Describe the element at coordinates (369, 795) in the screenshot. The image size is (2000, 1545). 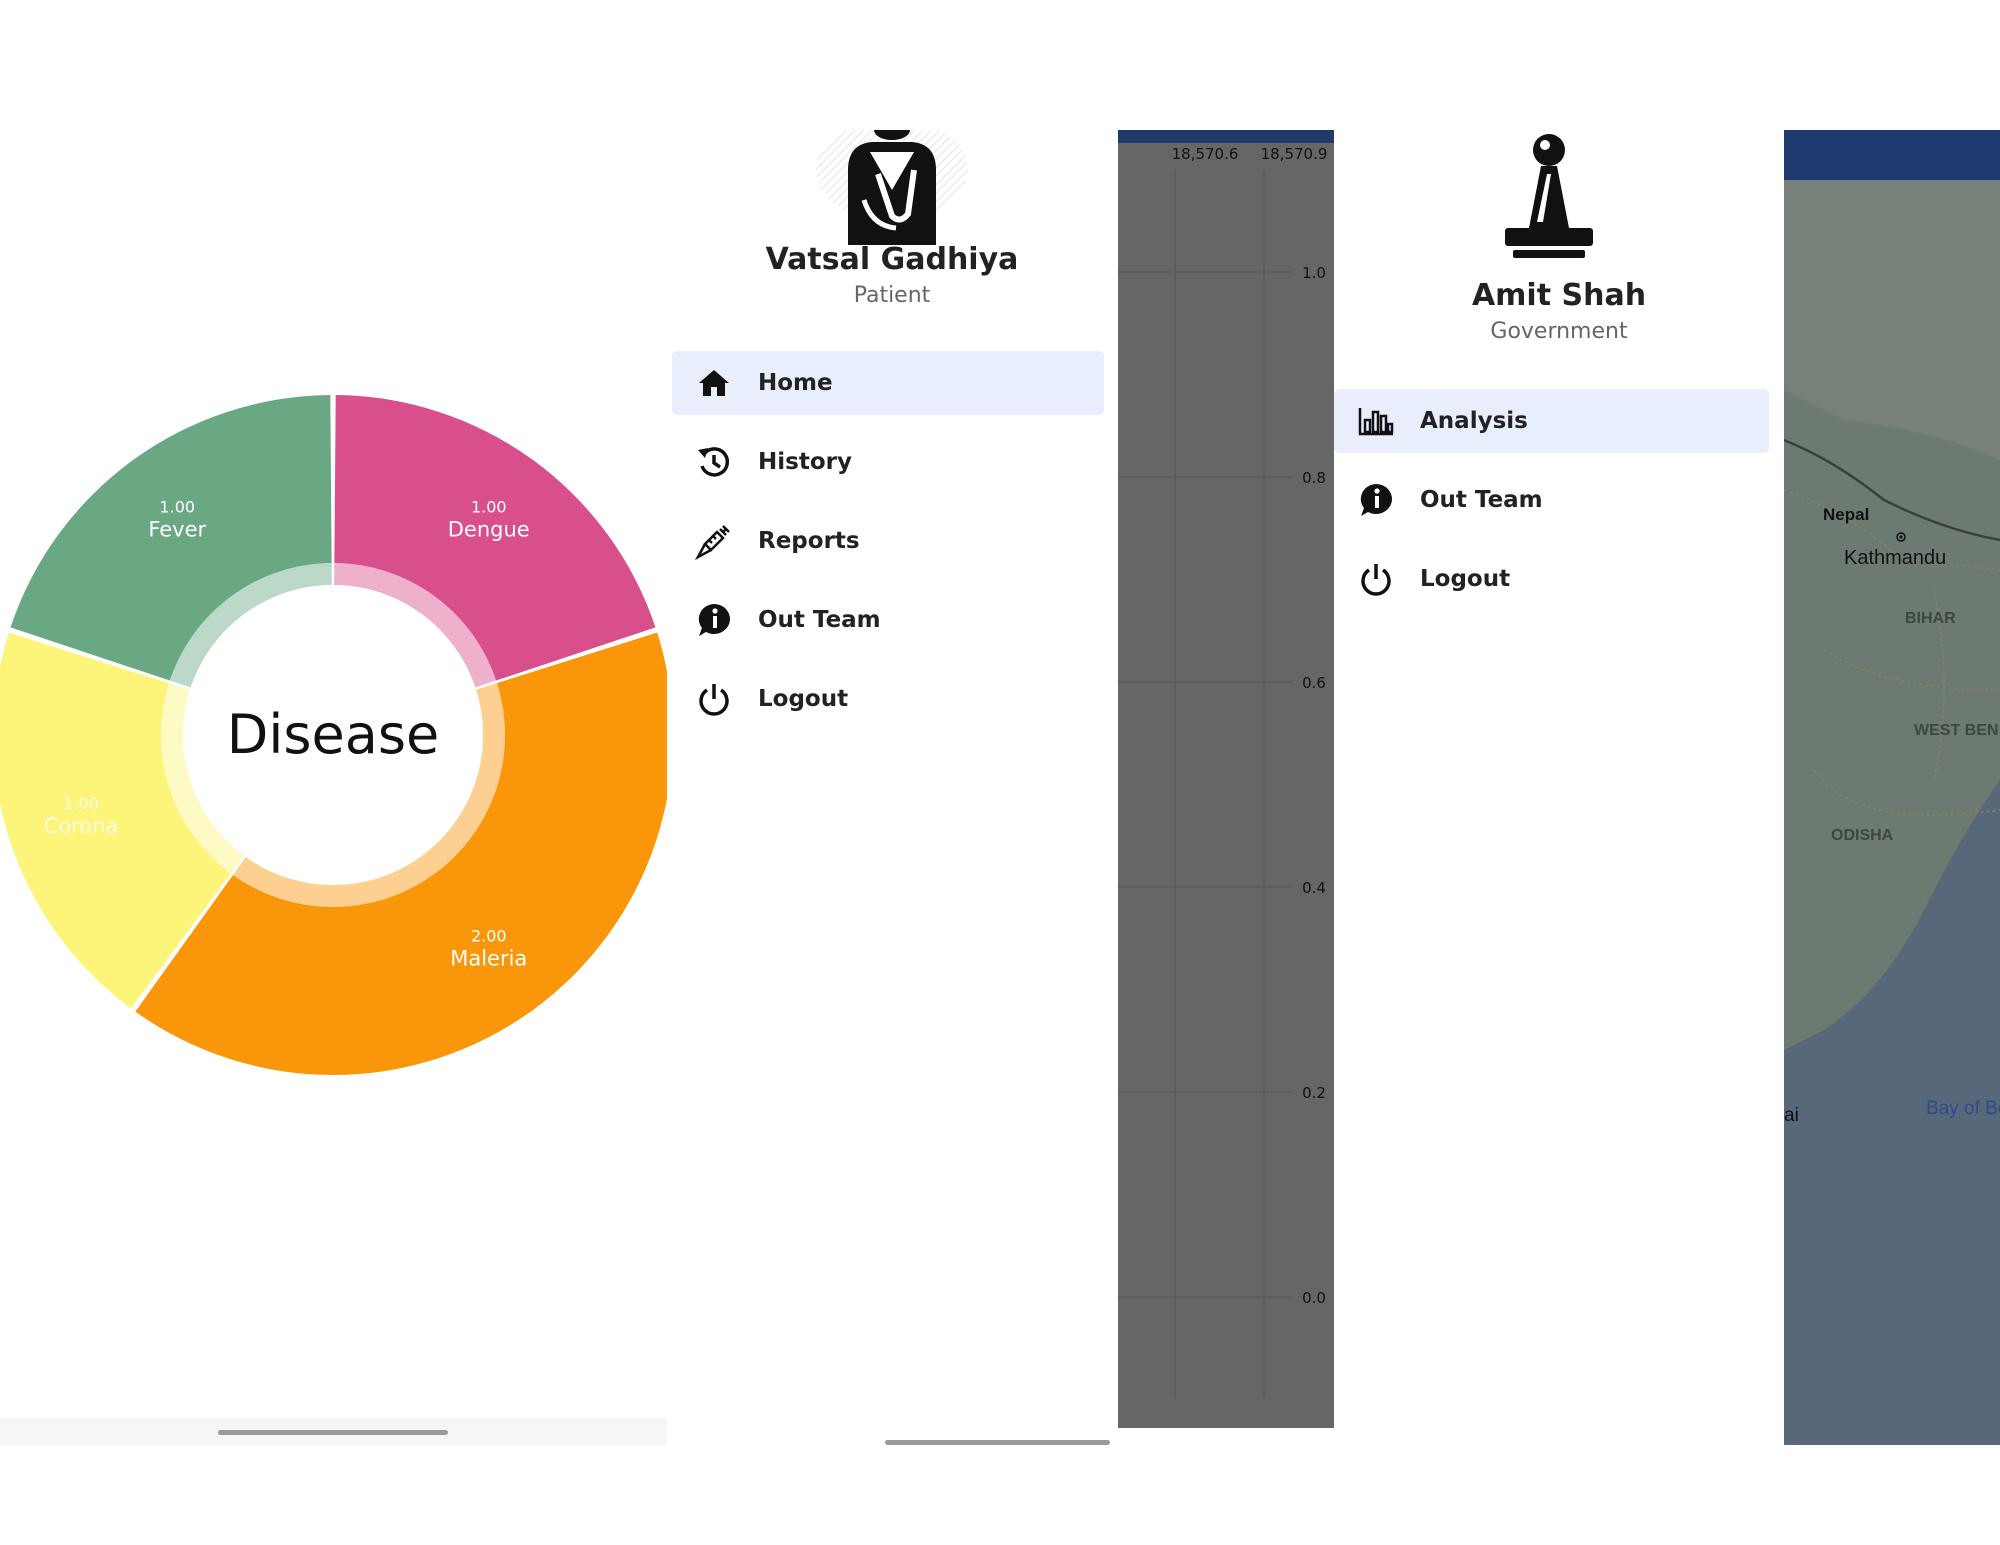
I see `donut-inner-ring-maleria` at that location.